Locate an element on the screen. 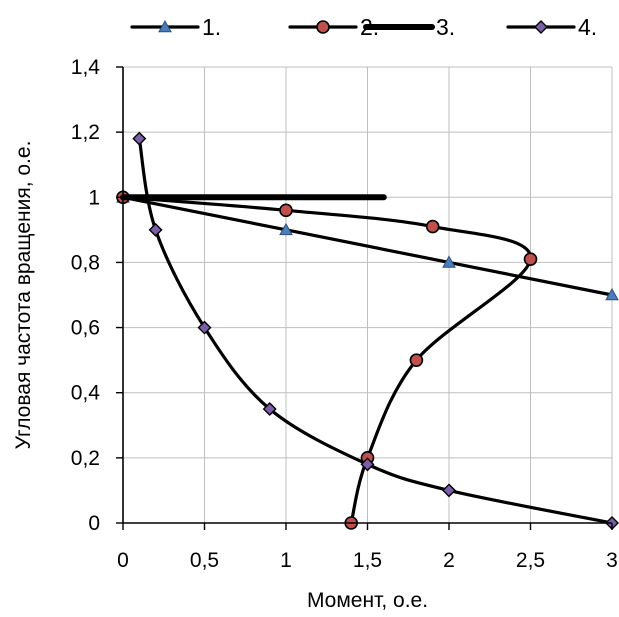 The height and width of the screenshot is (617, 619). x-tick-label: 1 is located at coordinates (286, 560).